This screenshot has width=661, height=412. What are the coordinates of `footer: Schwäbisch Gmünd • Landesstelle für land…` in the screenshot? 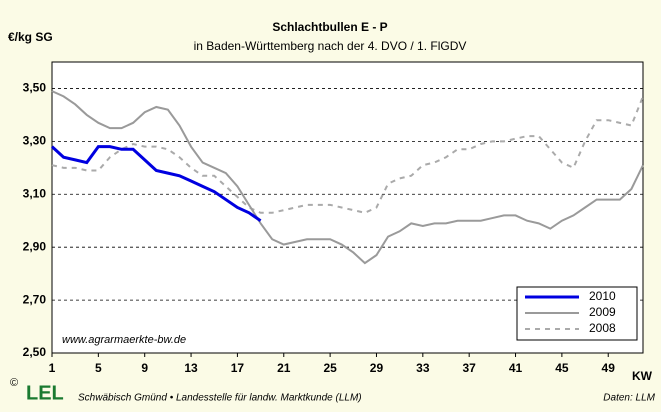 It's located at (220, 398).